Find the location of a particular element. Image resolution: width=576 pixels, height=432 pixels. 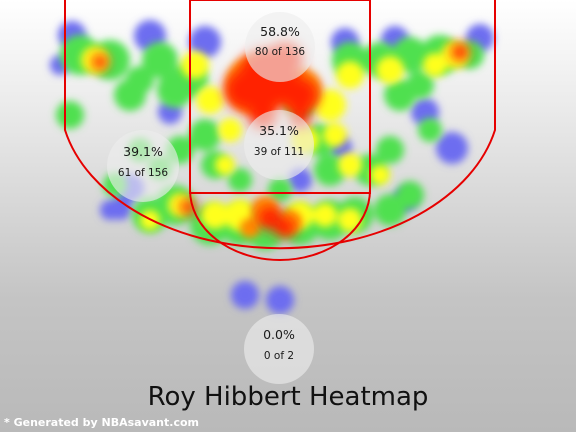

paint-lane is located at coordinates (280, 97).